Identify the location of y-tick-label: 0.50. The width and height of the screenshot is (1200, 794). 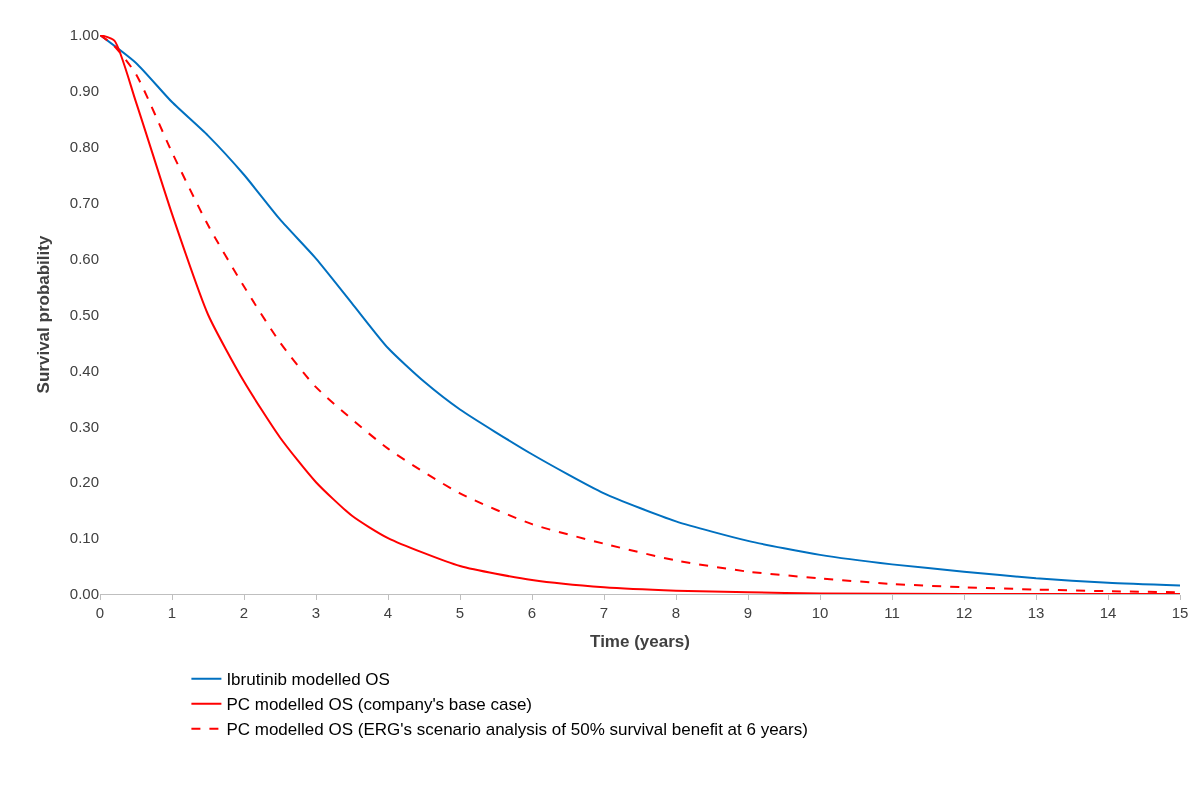
(84, 314).